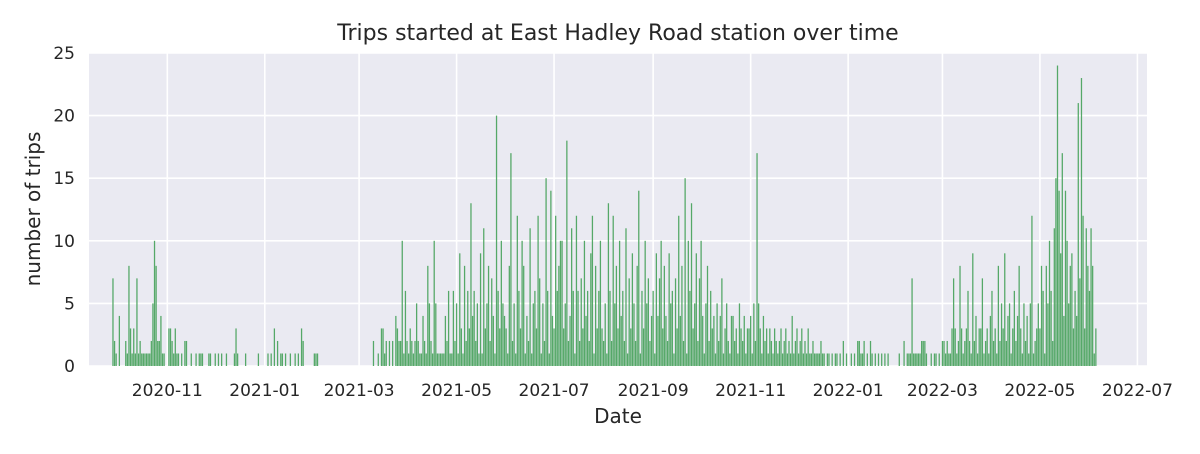  Describe the element at coordinates (33, 209) in the screenshot. I see `y-axis-label: number of trips` at that location.